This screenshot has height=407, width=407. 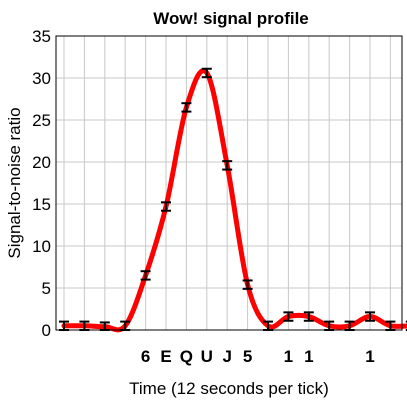 What do you see at coordinates (247, 356) in the screenshot?
I see `x-tick-code: 5` at bounding box center [247, 356].